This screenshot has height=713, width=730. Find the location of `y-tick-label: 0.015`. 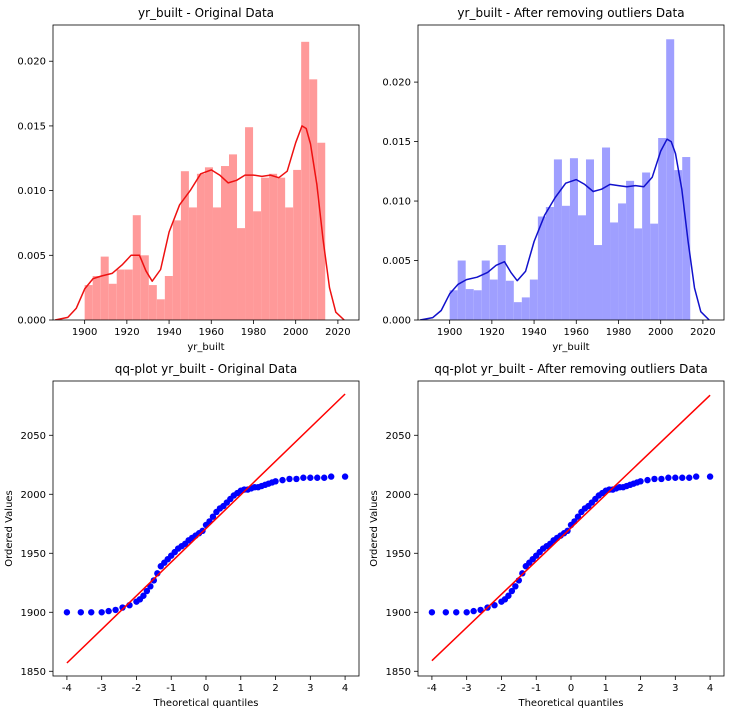

y-tick-label: 0.015 is located at coordinates (31, 126).